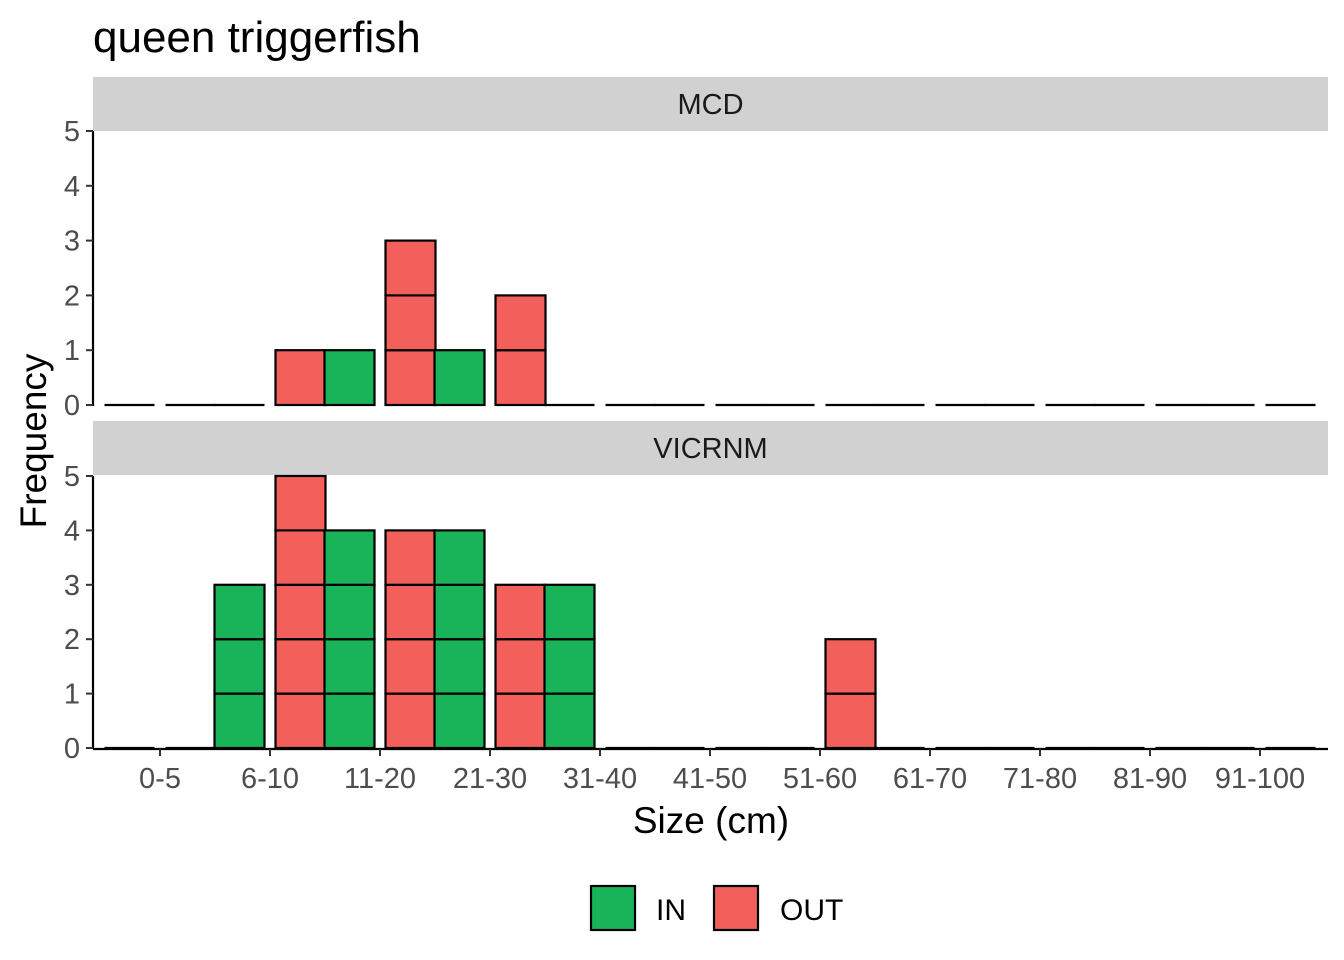 This screenshot has width=1344, height=960. What do you see at coordinates (930, 779) in the screenshot?
I see `x-tick-label: 61-70` at bounding box center [930, 779].